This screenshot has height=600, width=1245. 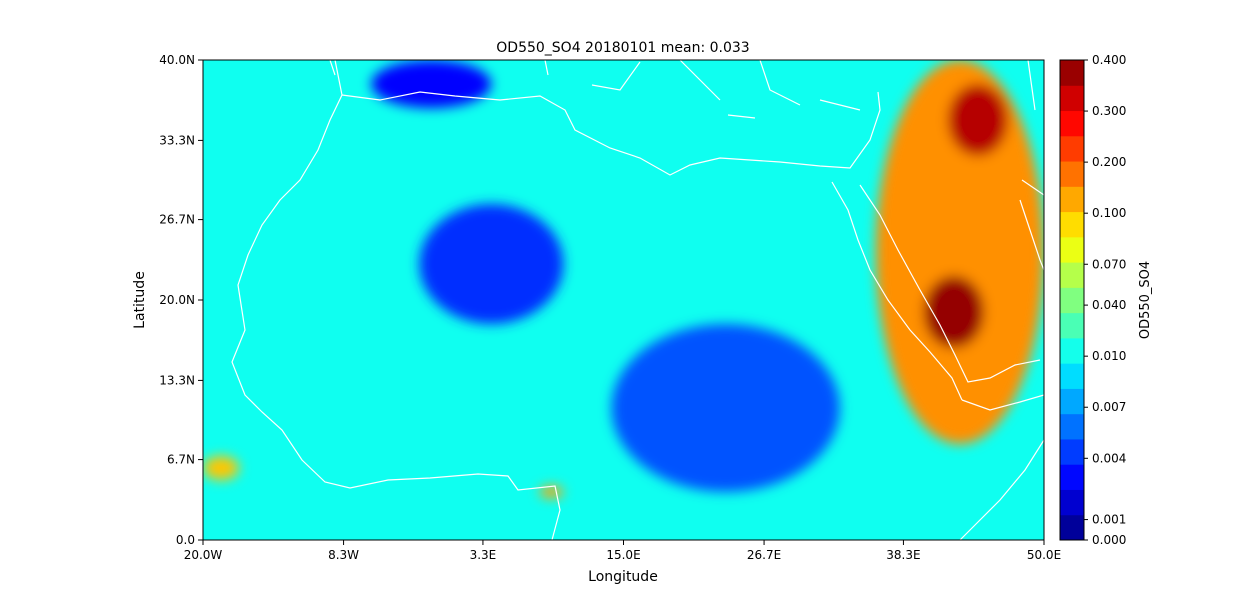 I want to click on coastline-arabia-east, so click(x=1031, y=235).